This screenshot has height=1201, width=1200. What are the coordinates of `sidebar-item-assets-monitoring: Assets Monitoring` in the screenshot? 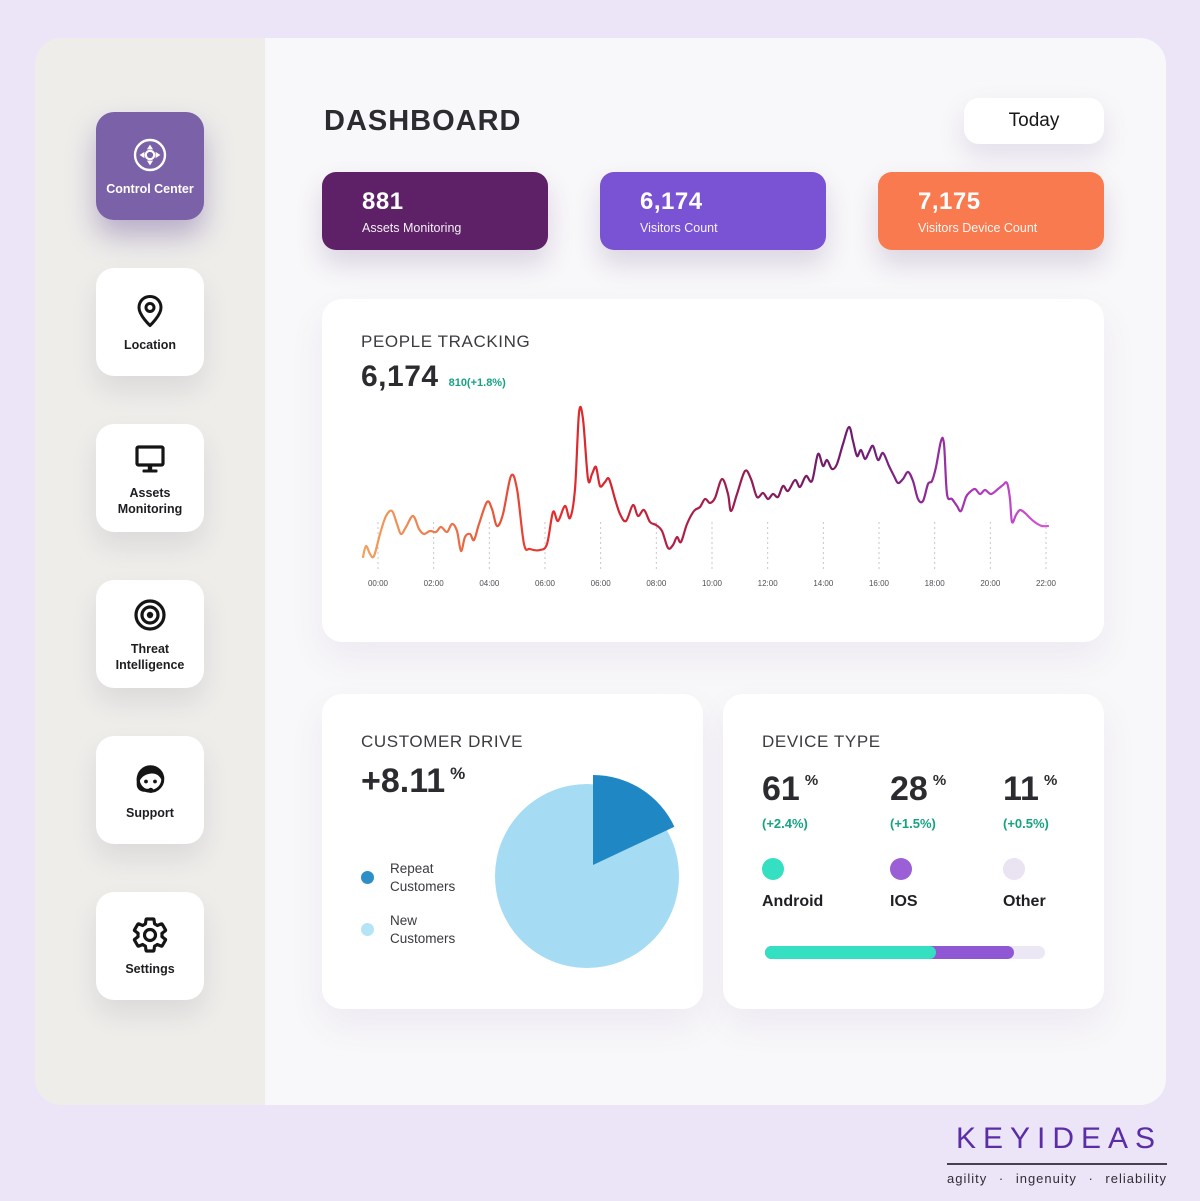 It's located at (150, 478).